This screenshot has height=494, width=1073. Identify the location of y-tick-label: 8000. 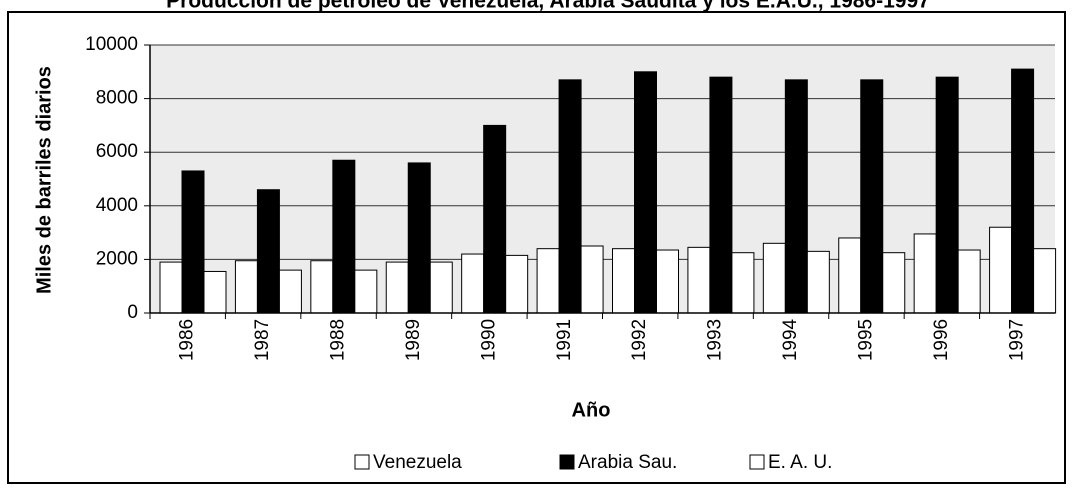
(117, 98).